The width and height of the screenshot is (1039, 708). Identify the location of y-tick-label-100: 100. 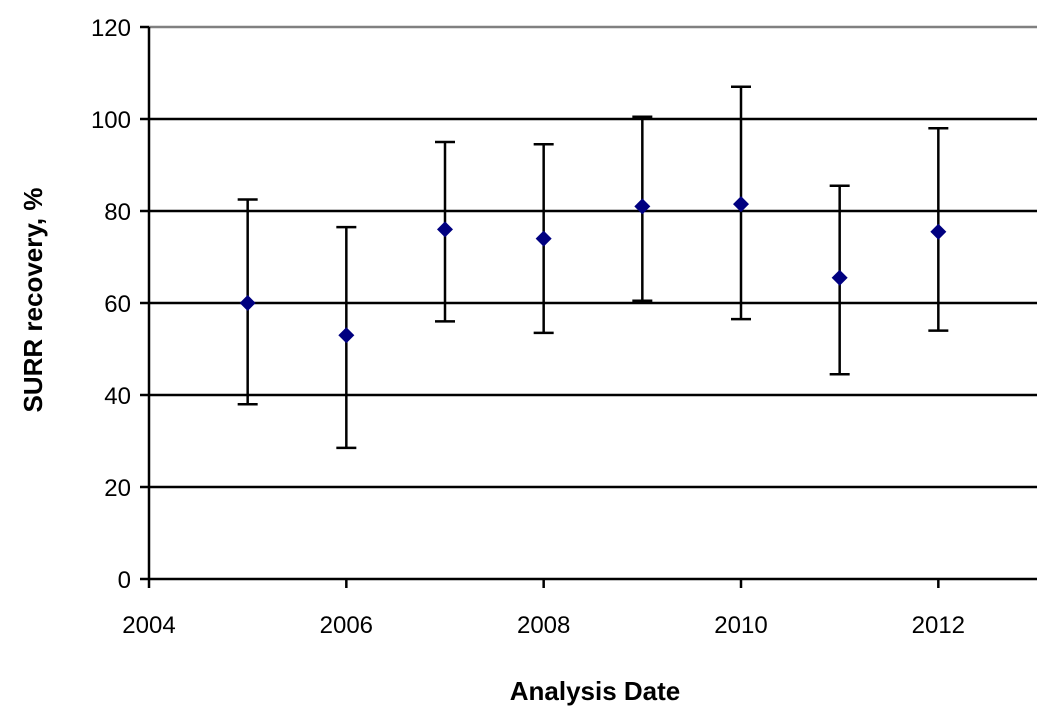
(111, 120).